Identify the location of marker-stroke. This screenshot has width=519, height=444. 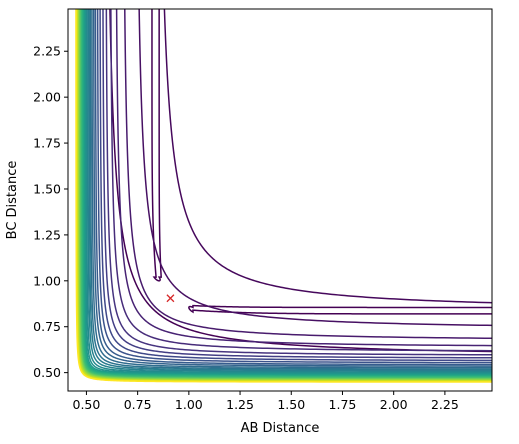
(170, 298).